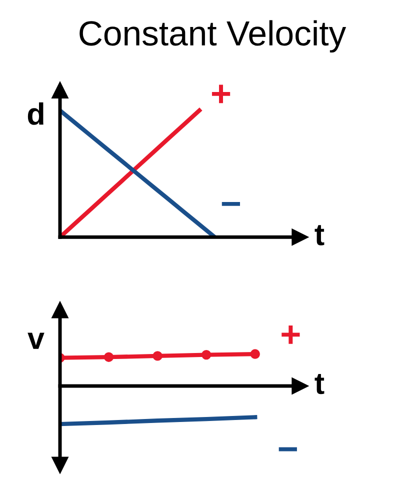  Describe the element at coordinates (36, 113) in the screenshot. I see `y-axis-title: d` at that location.